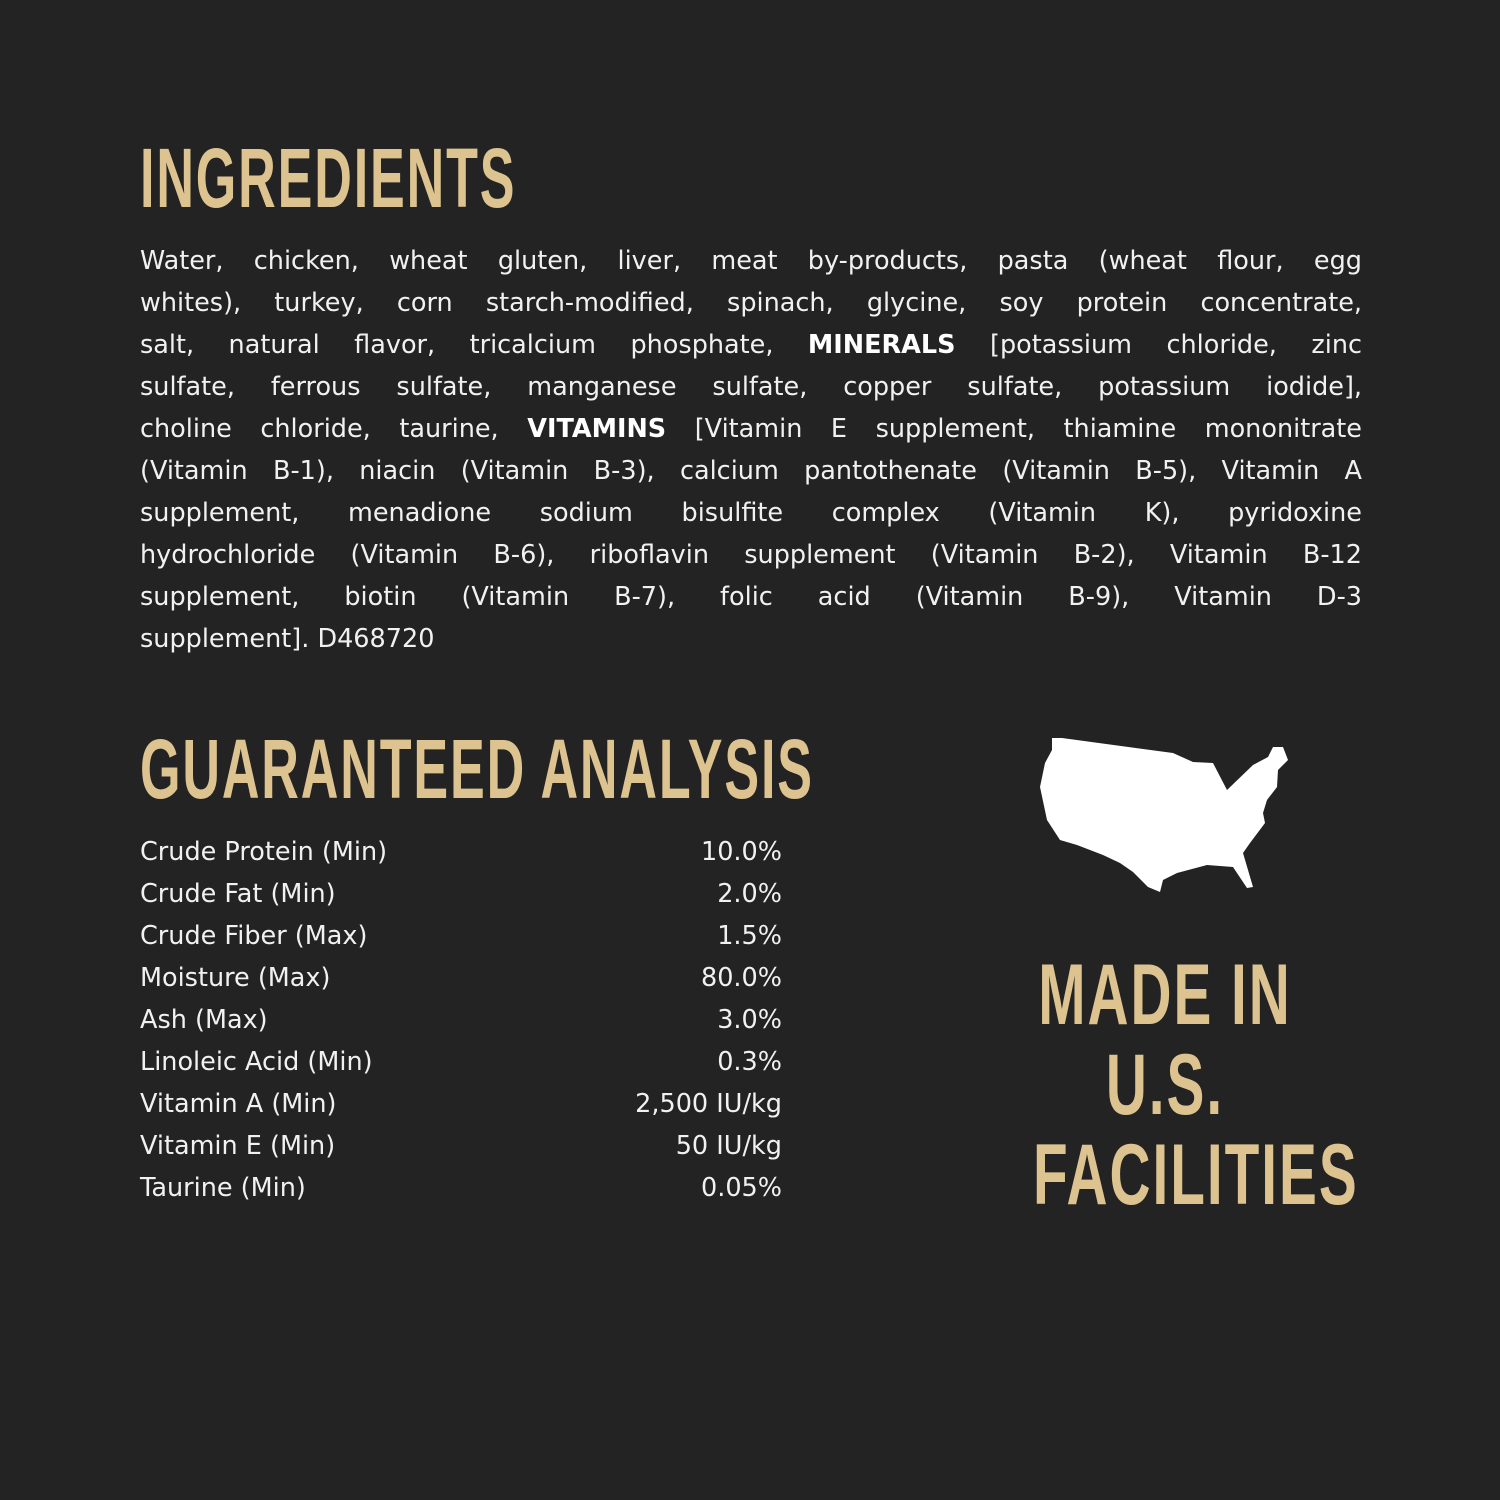  I want to click on nutrient-value: 0.05%, so click(741, 1188).